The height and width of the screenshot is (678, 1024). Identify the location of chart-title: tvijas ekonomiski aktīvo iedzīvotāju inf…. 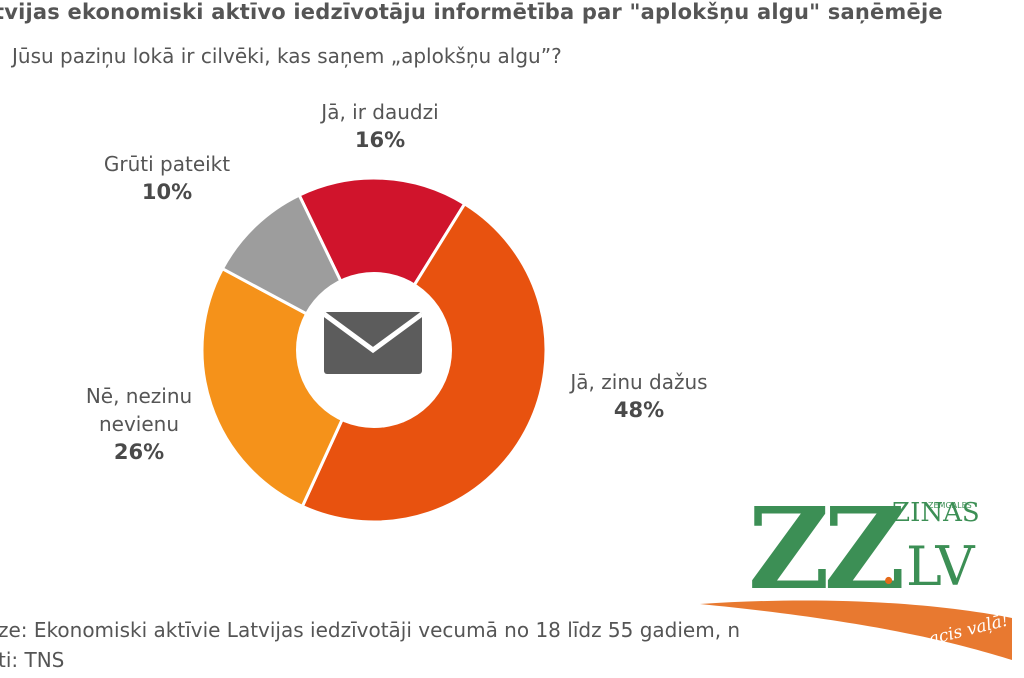
(471, 12).